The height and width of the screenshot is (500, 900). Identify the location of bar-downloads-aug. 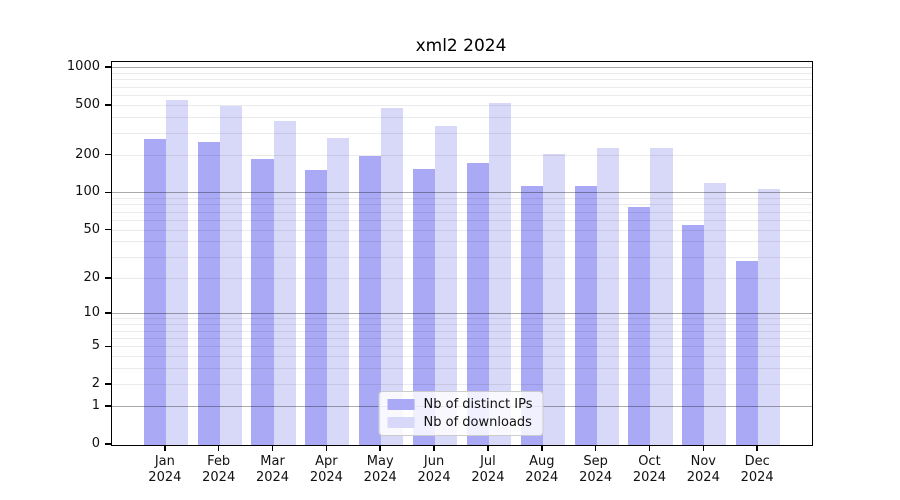
(553, 299).